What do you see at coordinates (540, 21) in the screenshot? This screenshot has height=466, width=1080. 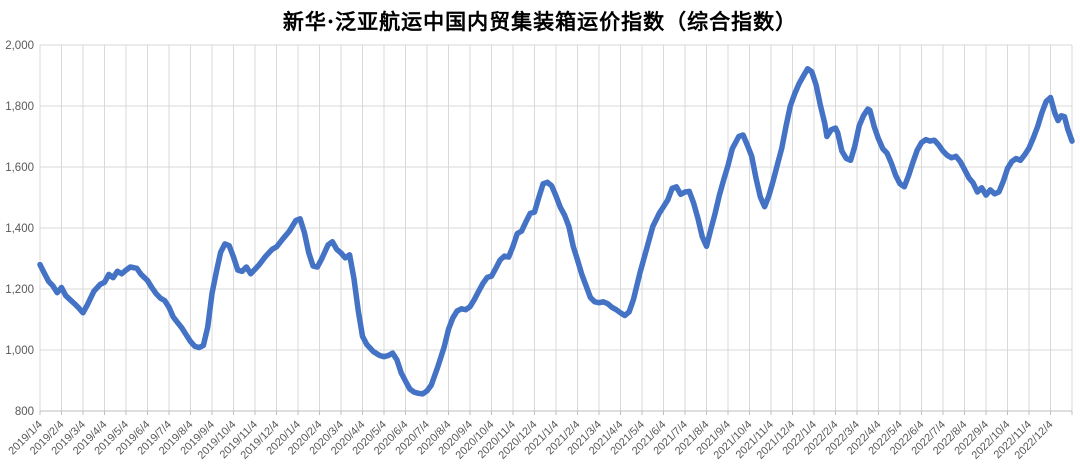 I see `chart-title: 新华·泛亚航运中国内贸集装箱运价指数（综合指数）` at bounding box center [540, 21].